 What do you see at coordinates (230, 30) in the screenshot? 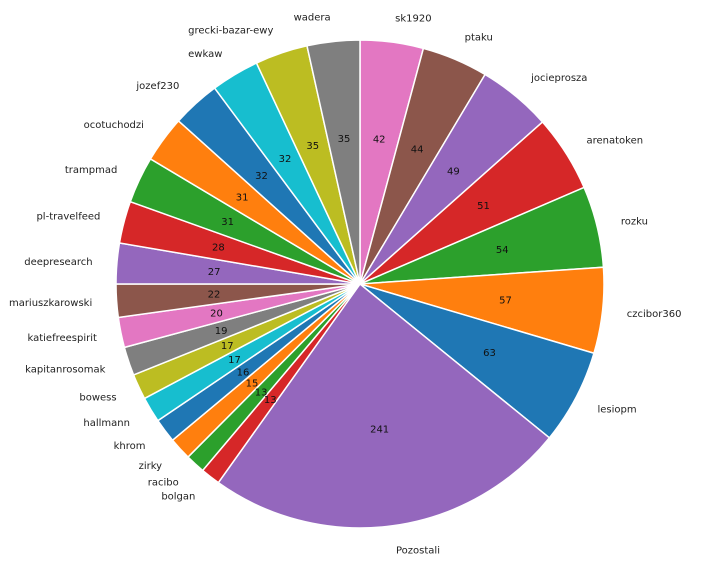
I see `pie-category-label: grecki-bazar-ewy` at bounding box center [230, 30].